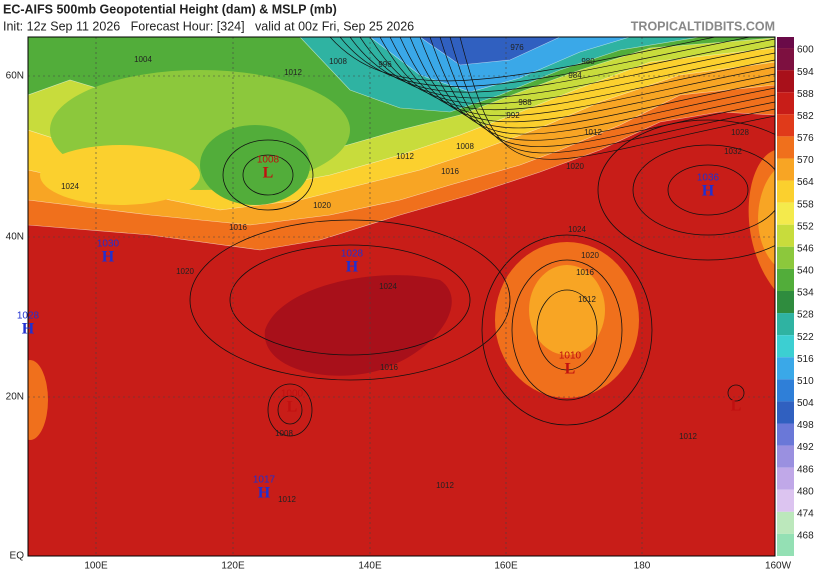 Image resolution: width=819 pixels, height=578 pixels. Describe the element at coordinates (513, 115) in the screenshot. I see `contour-label: 992` at that location.